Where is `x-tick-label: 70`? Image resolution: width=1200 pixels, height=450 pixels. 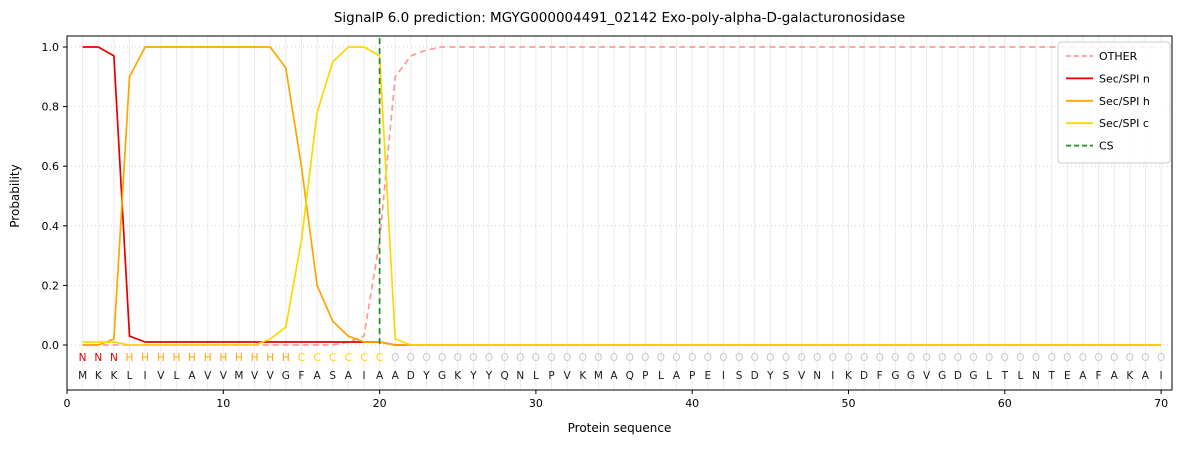
x-tick-label: 70 is located at coordinates (1161, 403).